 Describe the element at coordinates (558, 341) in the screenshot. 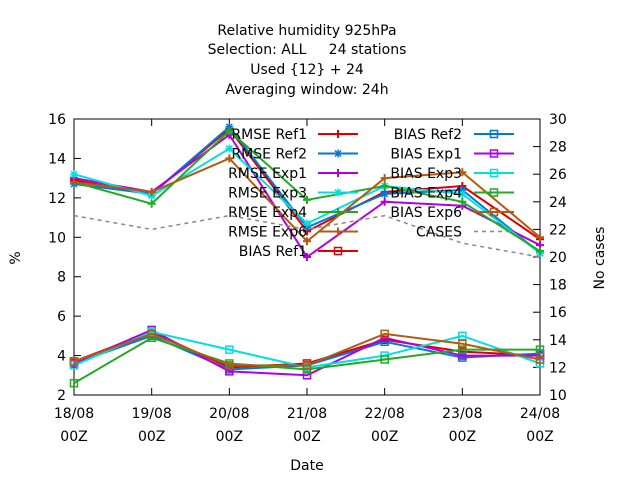

I see `y2-tick-label: 14` at that location.